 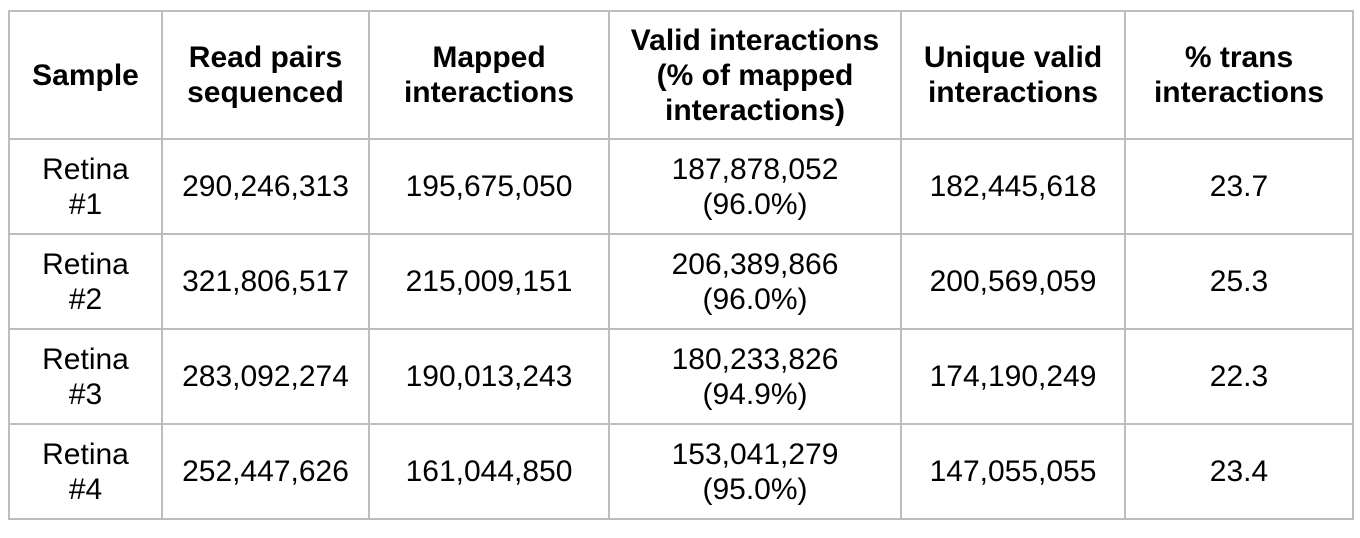 What do you see at coordinates (1013, 471) in the screenshot?
I see `cell-unique-valid-interactions: 147,055,055` at bounding box center [1013, 471].